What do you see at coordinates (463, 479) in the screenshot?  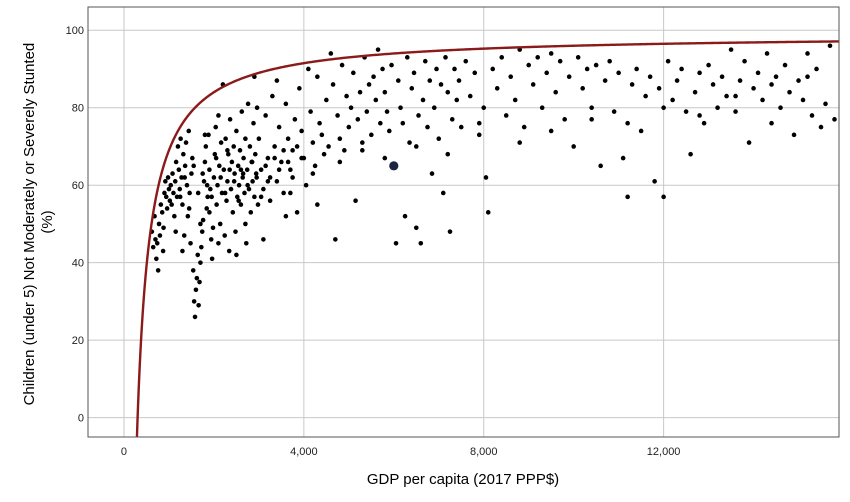 I see `x-axis-title: GDP per capita (2017 PPP$)` at bounding box center [463, 479].